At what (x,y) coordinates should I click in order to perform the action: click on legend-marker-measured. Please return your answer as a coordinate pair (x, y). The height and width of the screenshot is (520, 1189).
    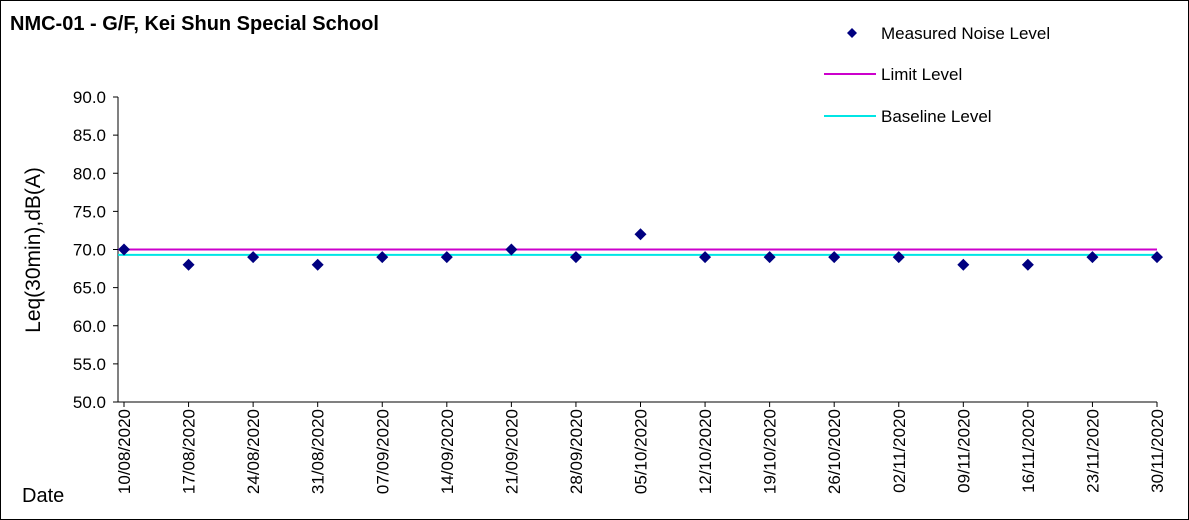
    Looking at the image, I should click on (852, 33).